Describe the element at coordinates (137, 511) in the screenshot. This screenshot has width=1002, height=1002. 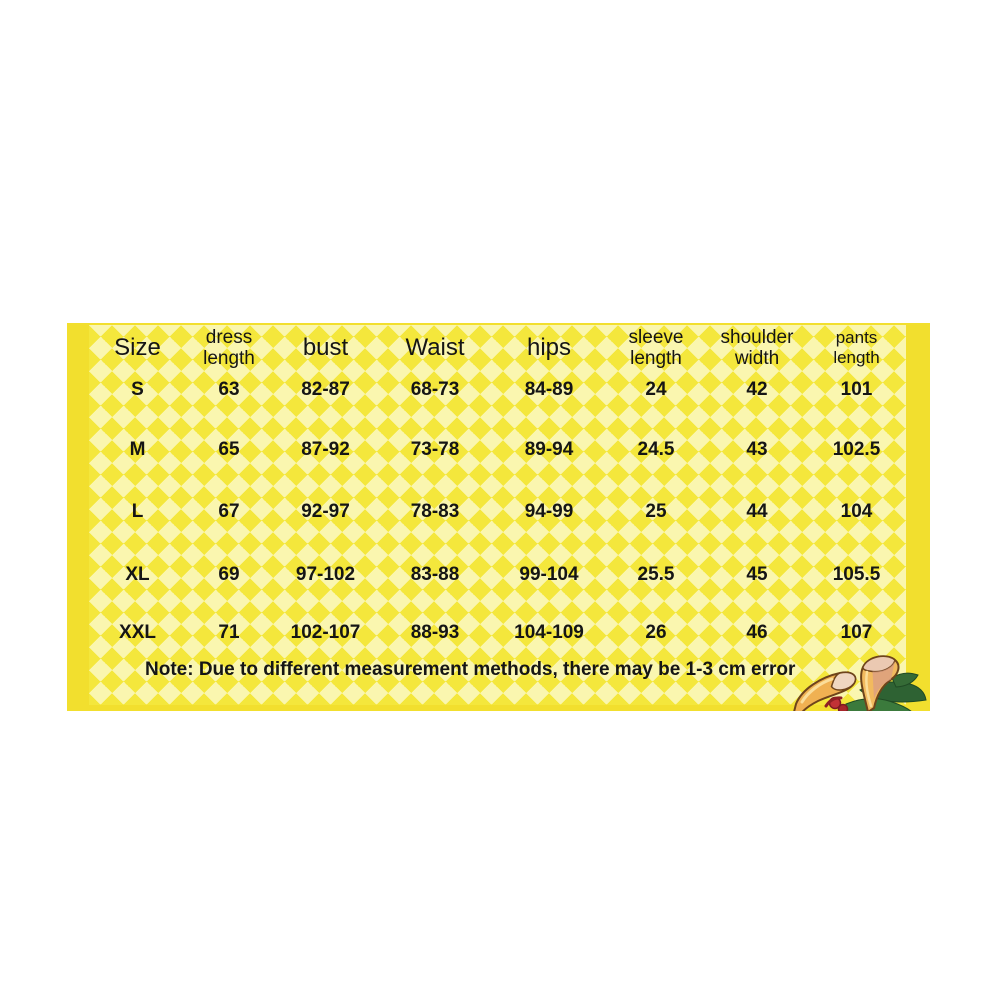
I see `table-cell-size-label: L` at that location.